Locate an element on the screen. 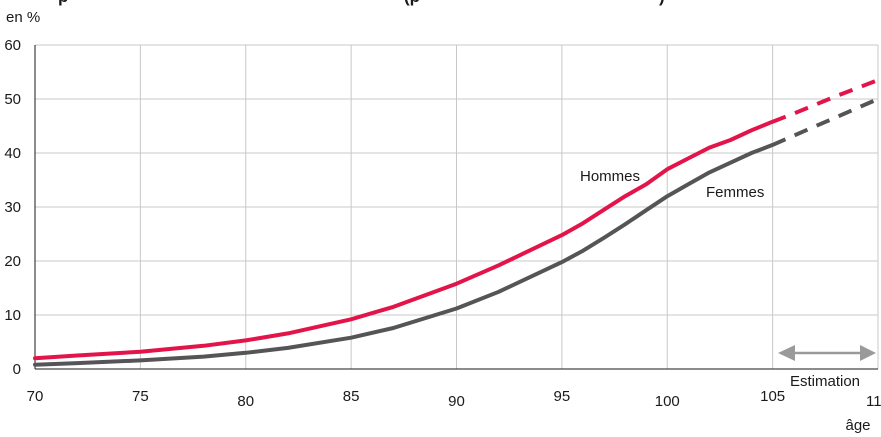 The image size is (881, 437). estimation-marker: Estimation is located at coordinates (827, 367).